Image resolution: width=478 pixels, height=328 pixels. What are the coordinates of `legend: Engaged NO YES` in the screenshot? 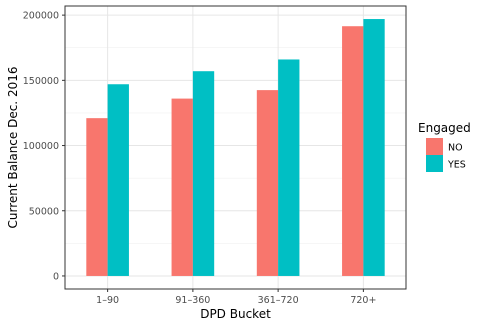 It's located at (444, 146).